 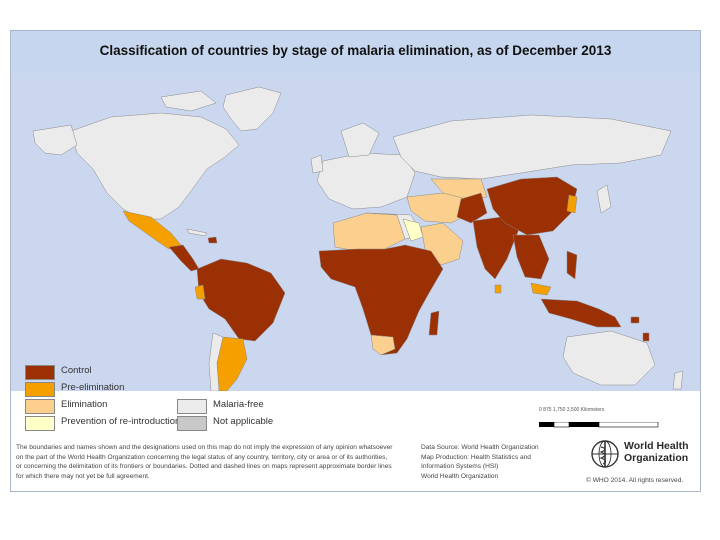 I want to click on region-caribbean-haiti, so click(x=212, y=240).